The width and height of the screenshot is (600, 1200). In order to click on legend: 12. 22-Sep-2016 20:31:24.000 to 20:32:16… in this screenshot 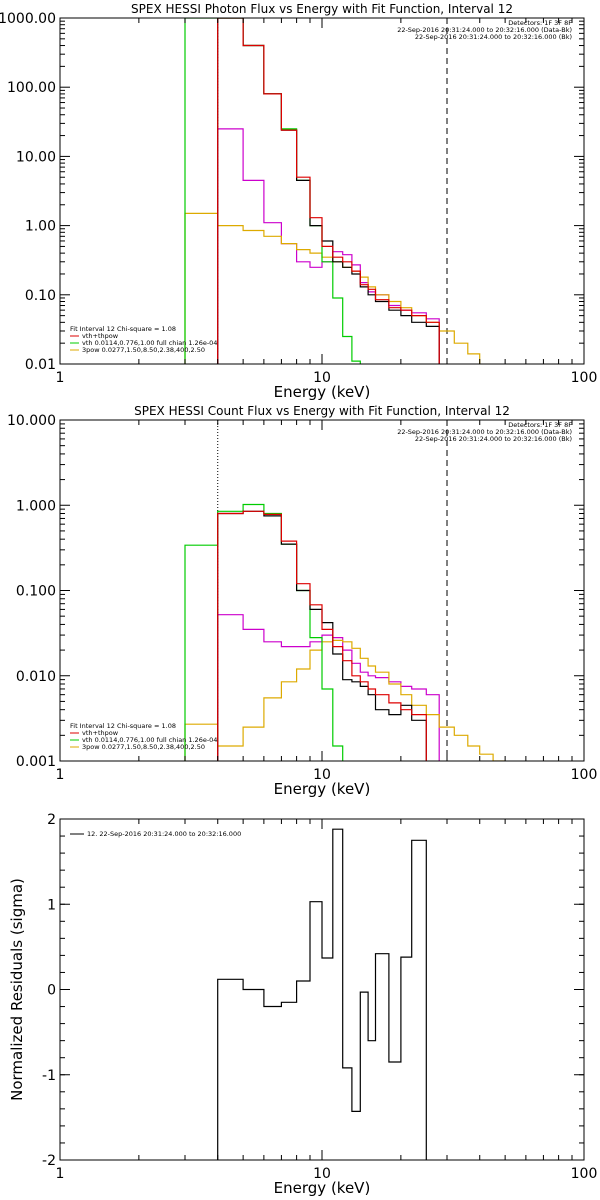, I will do `click(155, 834)`.